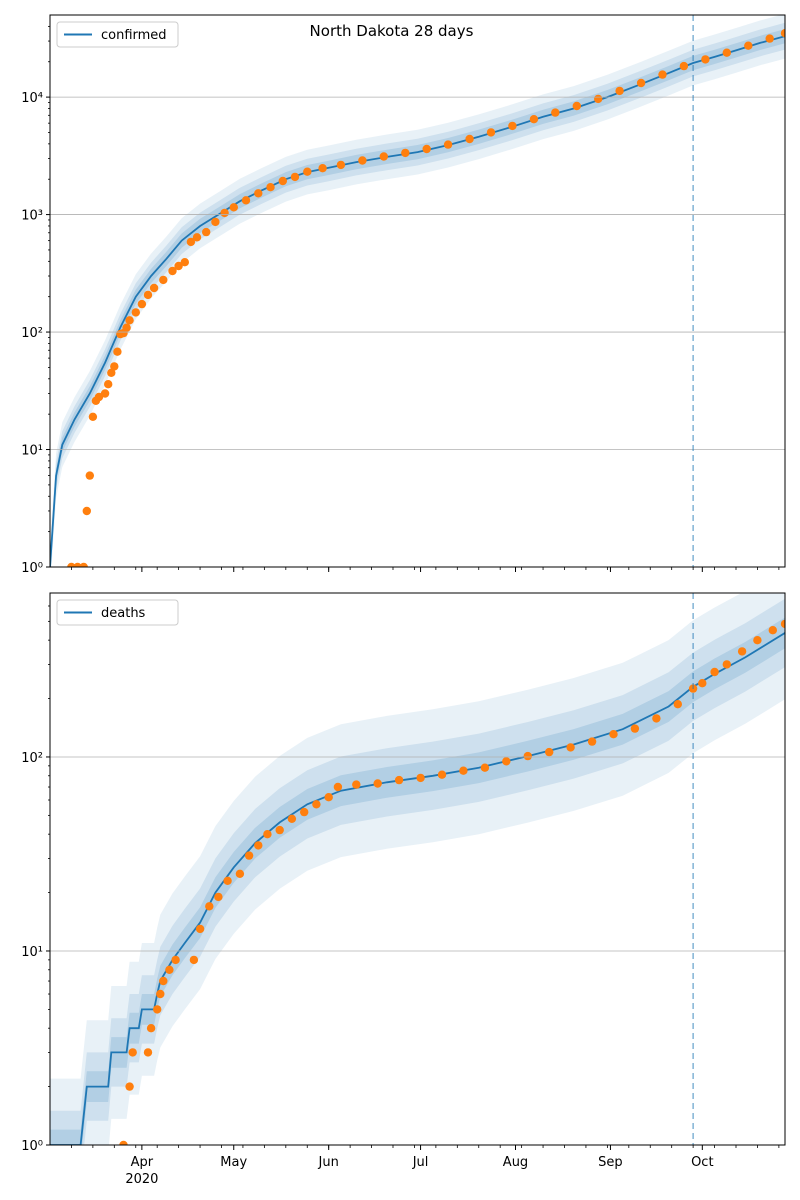 Image resolution: width=800 pixels, height=1200 pixels. I want to click on legend: confirmed, so click(117, 34).